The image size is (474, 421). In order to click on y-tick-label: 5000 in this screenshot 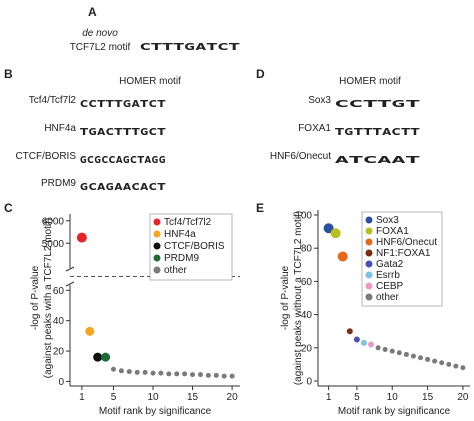, I will do `click(53, 244)`.